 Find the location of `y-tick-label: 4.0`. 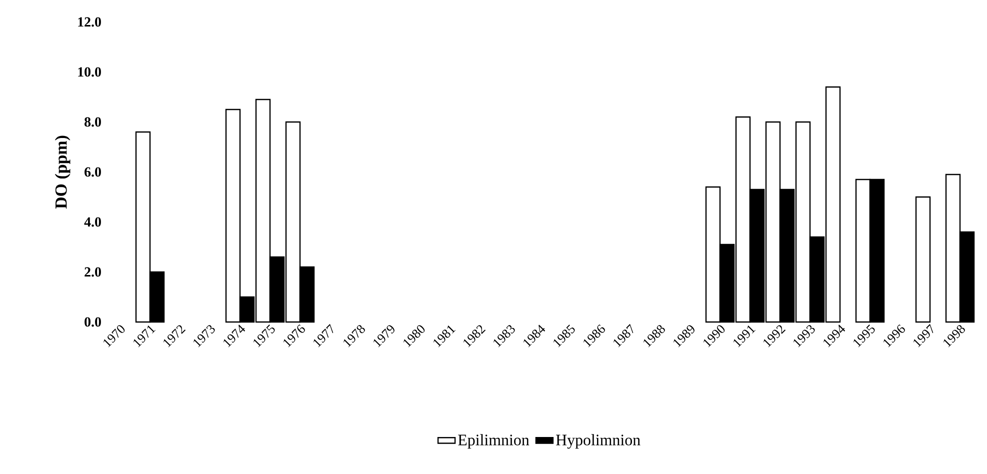

y-tick-label: 4.0 is located at coordinates (92, 222).